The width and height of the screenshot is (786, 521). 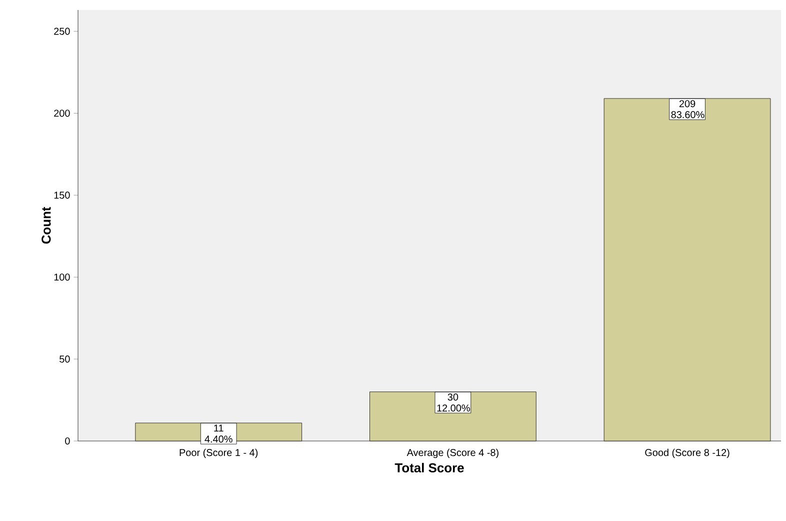 What do you see at coordinates (62, 277) in the screenshot?
I see `y-tick-label: 100` at bounding box center [62, 277].